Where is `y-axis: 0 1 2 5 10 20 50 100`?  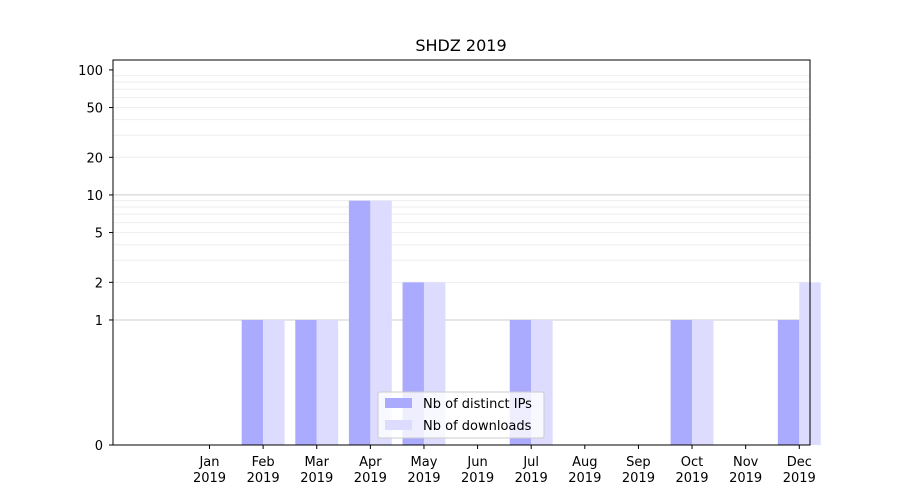 y-axis: 0 1 2 5 10 20 50 100 is located at coordinates (95, 259).